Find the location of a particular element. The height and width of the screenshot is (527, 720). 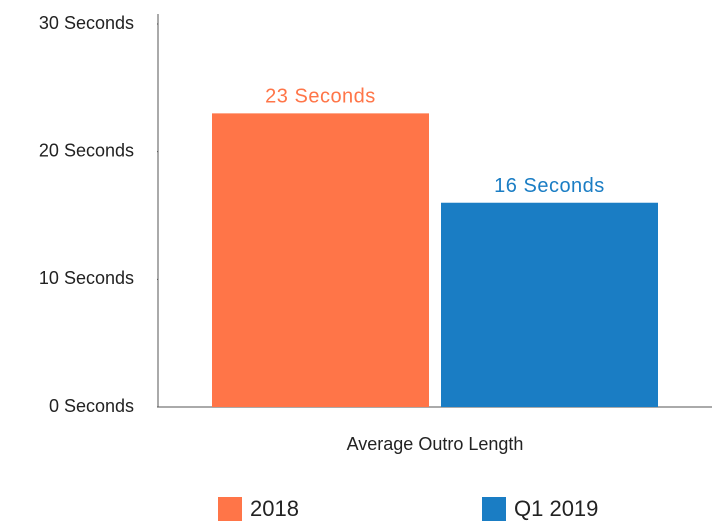

value-label: 16 Seconds is located at coordinates (549, 186).